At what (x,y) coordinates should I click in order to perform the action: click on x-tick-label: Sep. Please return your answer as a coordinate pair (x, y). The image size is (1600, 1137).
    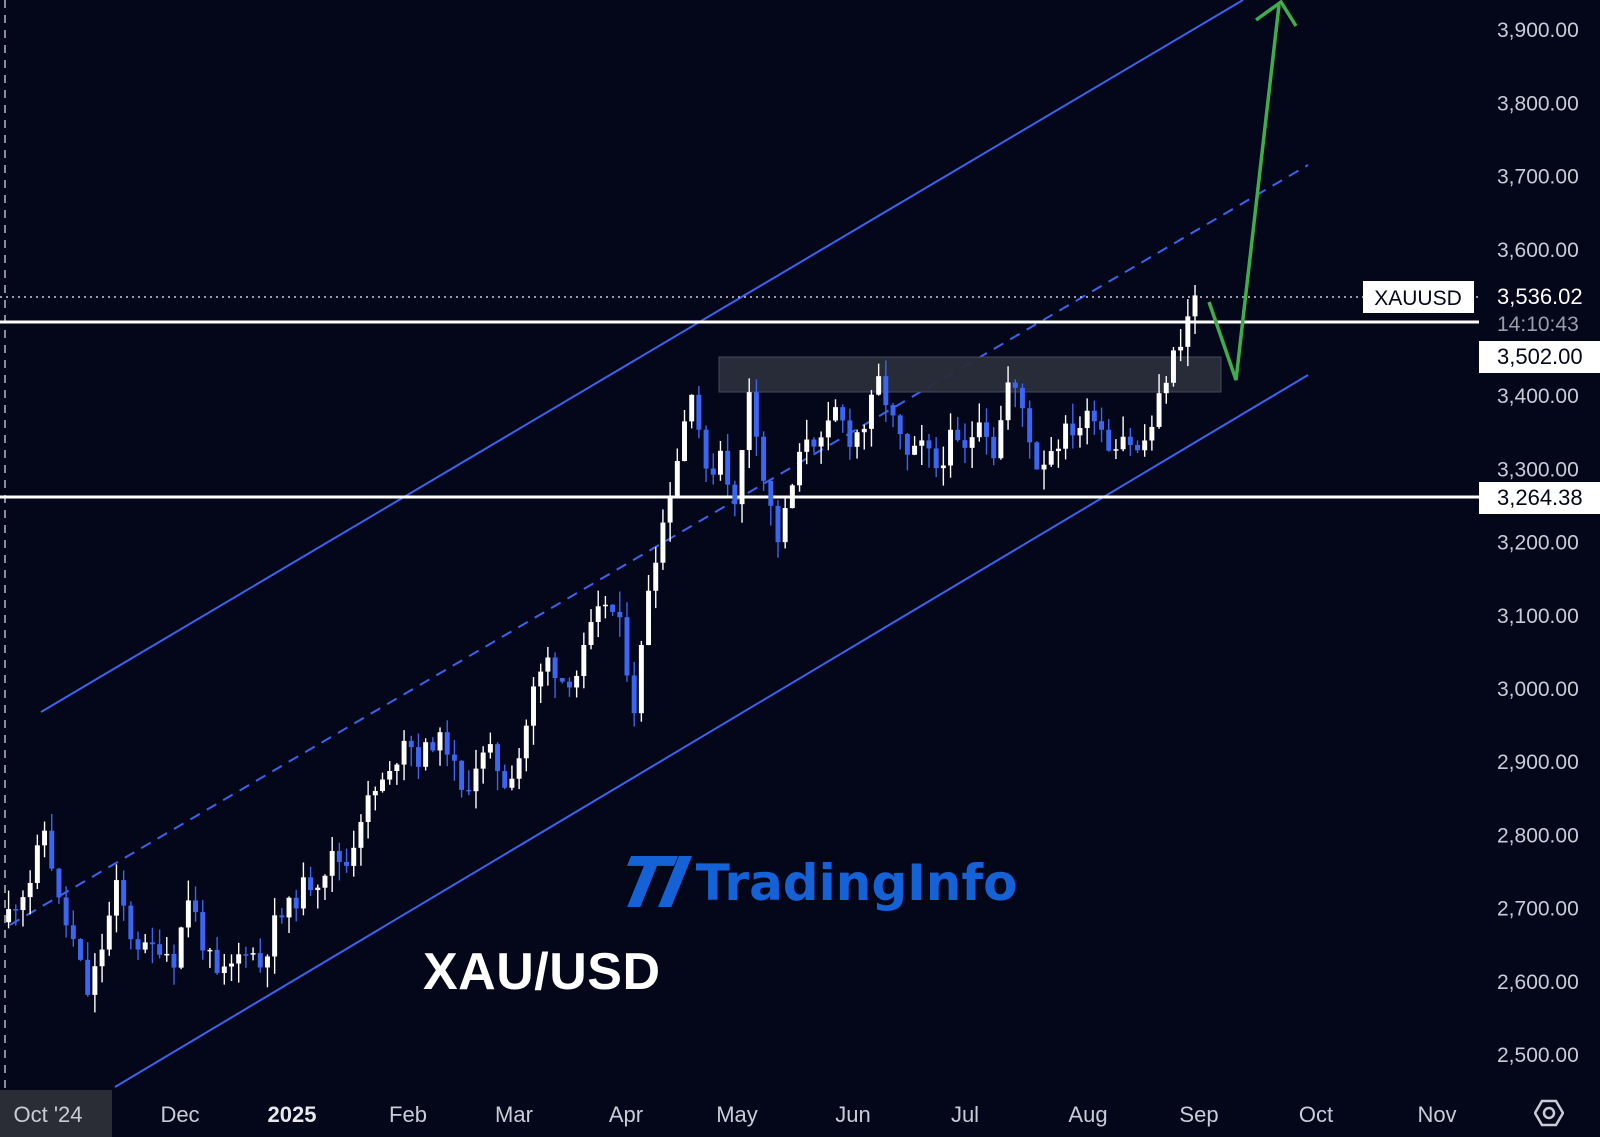
    Looking at the image, I should click on (1198, 1114).